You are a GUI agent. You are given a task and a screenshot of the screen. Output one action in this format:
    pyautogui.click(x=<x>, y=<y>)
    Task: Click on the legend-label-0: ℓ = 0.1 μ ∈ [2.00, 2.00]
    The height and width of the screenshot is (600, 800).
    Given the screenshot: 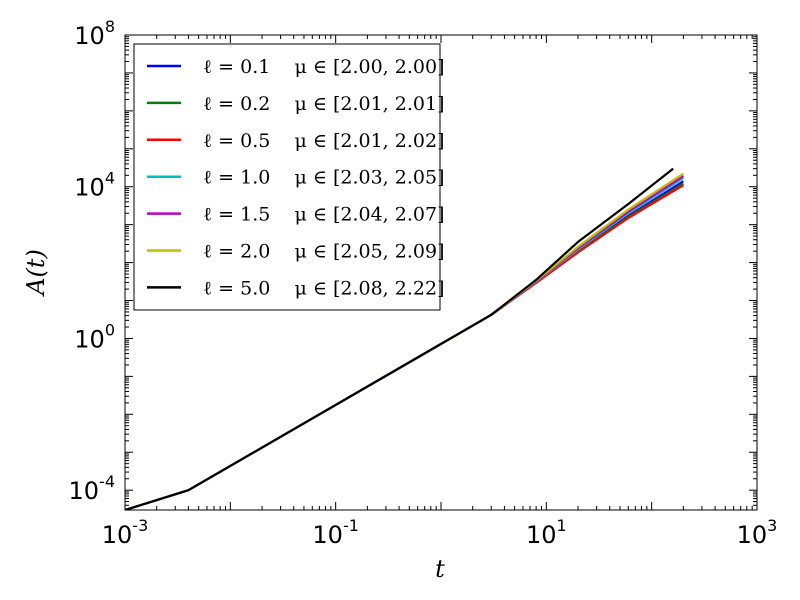 What is the action you would take?
    pyautogui.click(x=323, y=67)
    